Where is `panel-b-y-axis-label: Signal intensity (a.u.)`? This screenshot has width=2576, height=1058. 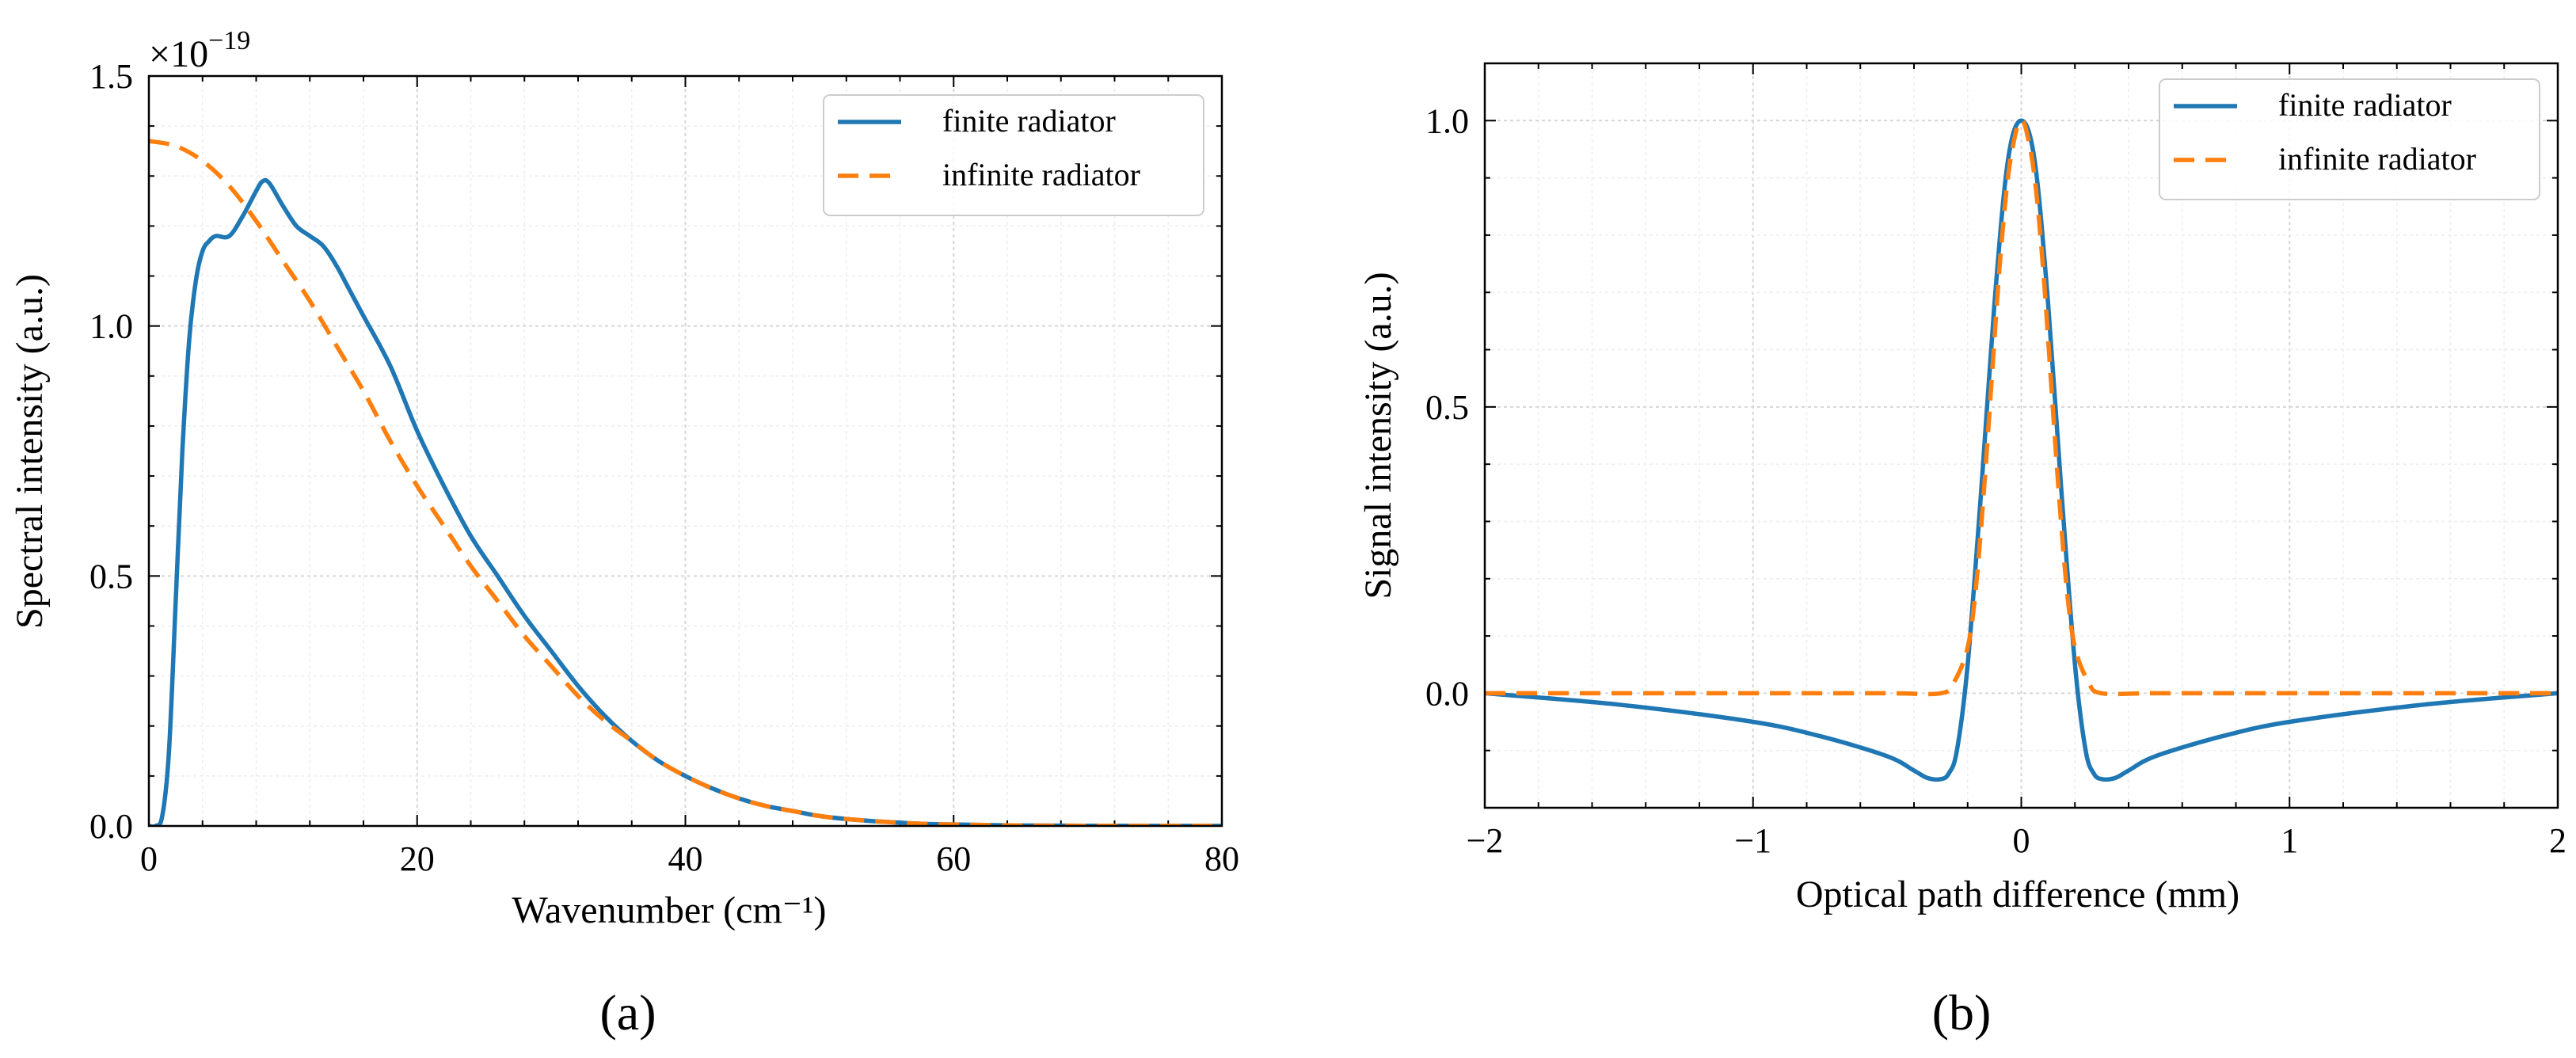 panel-b-y-axis-label: Signal intensity (a.u.) is located at coordinates (1378, 436).